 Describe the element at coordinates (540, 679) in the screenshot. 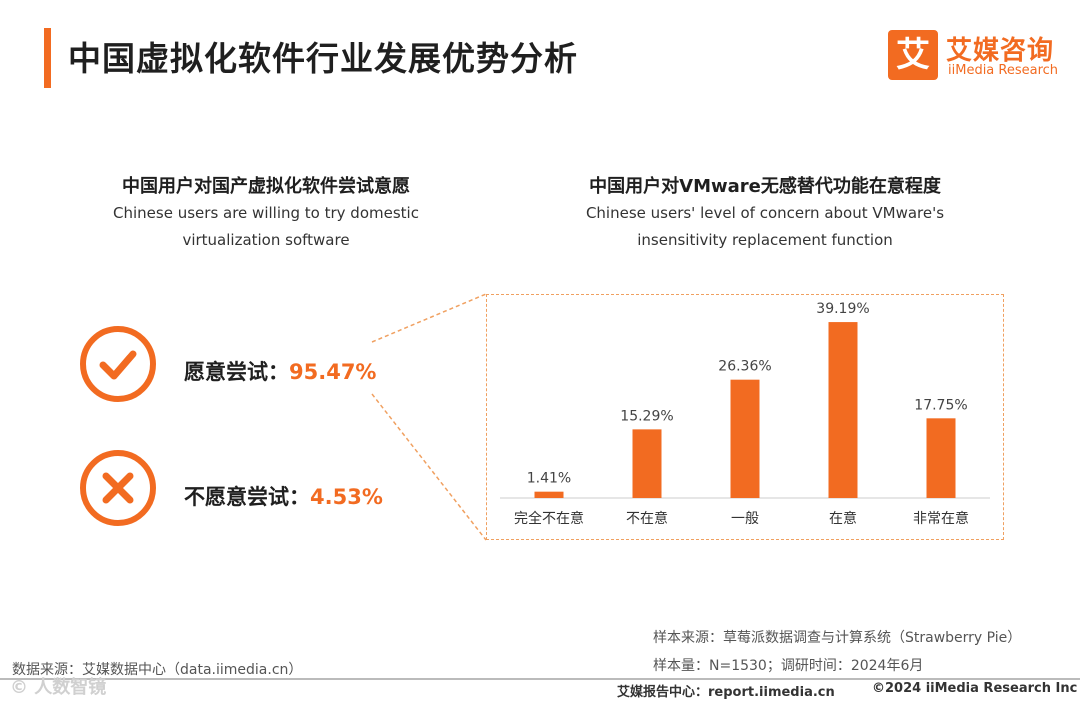

I see `footer-divider` at that location.